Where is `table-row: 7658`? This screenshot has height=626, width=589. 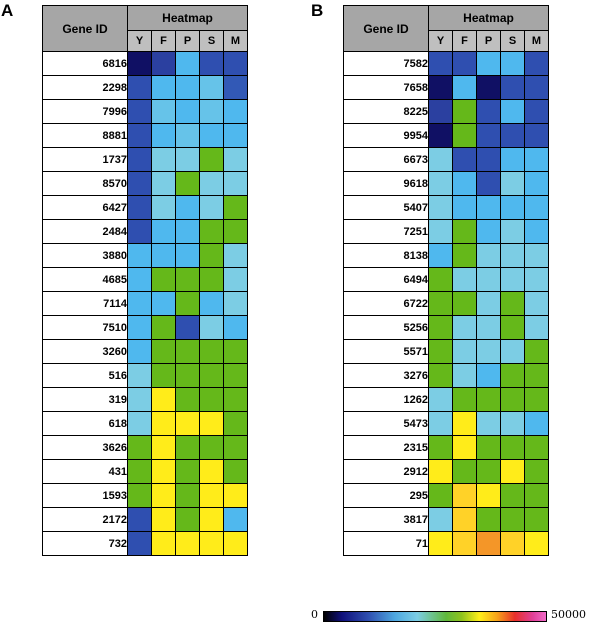 table-row: 7658 is located at coordinates (446, 87).